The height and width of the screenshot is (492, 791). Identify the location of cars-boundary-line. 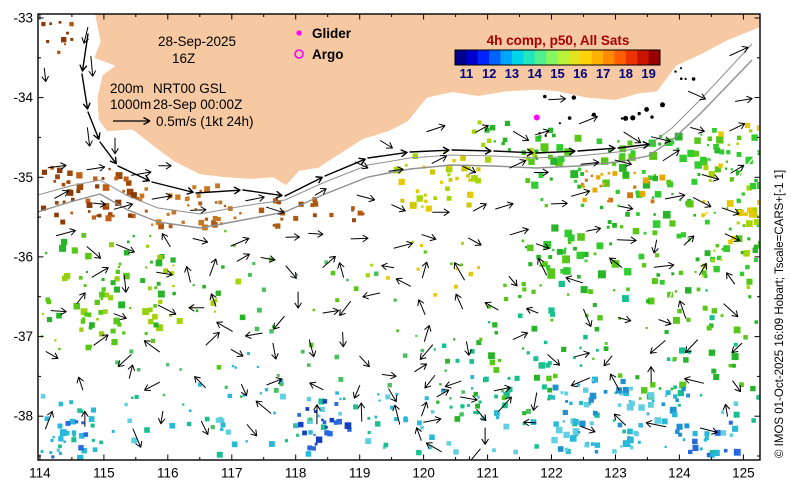
(711, 235).